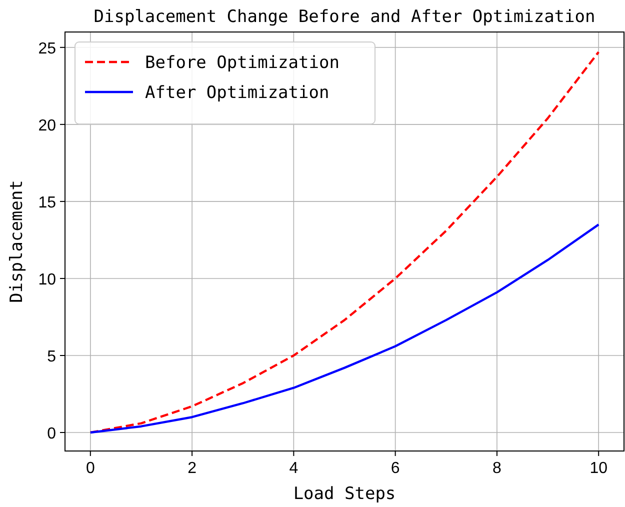  What do you see at coordinates (47, 279) in the screenshot?
I see `y-tick-label: 10` at bounding box center [47, 279].